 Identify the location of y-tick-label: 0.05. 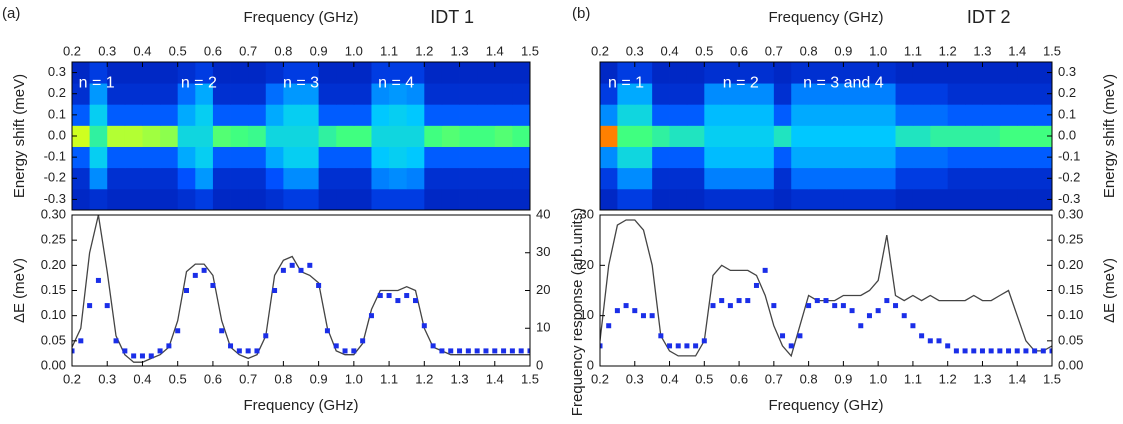
(53, 339).